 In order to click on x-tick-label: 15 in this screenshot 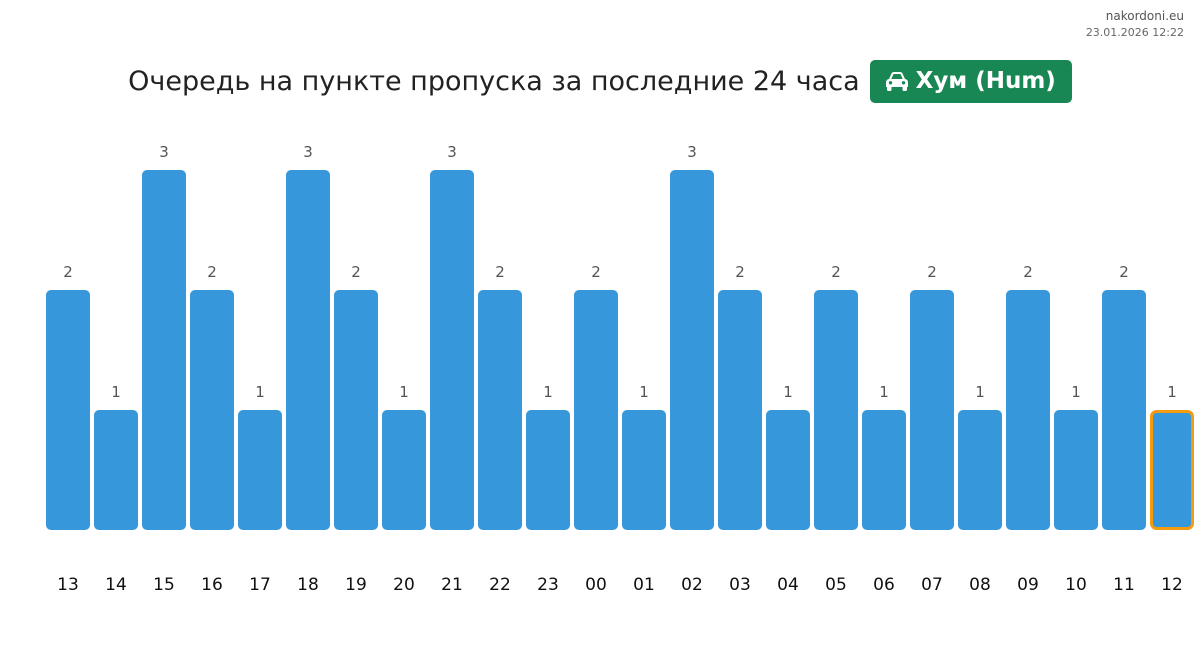, I will do `click(164, 585)`.